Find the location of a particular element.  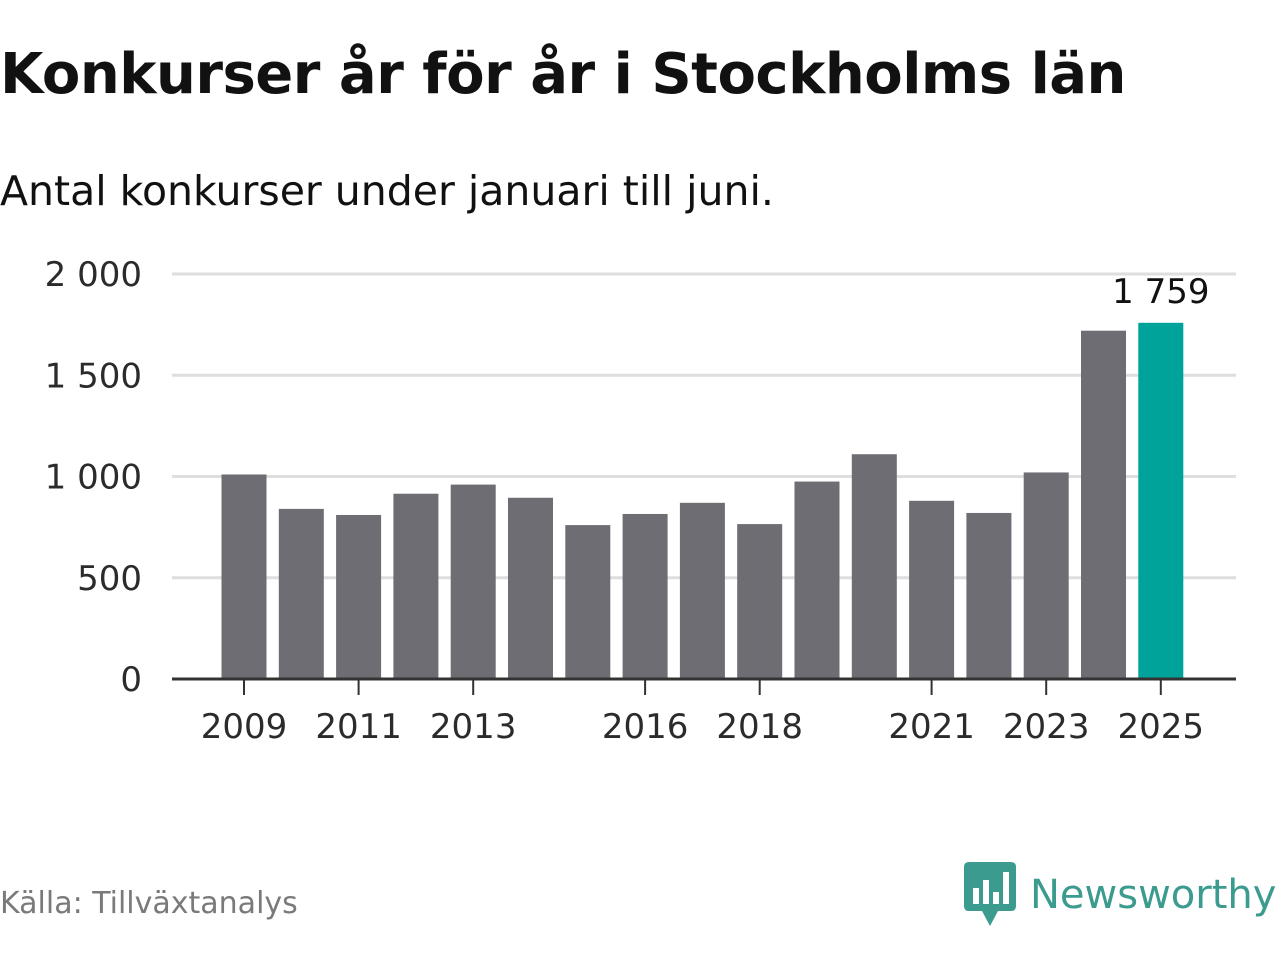

data-label: 1 759 is located at coordinates (1160, 292).